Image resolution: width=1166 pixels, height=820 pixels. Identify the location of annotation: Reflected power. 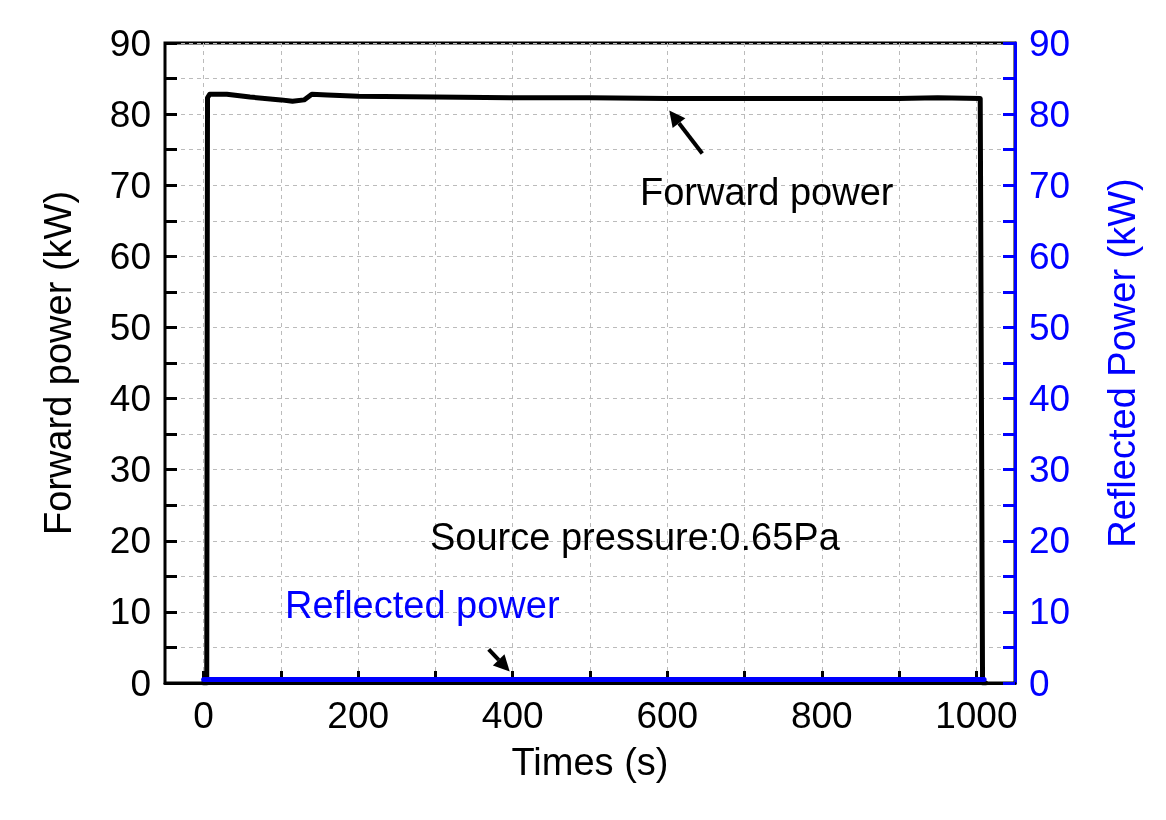
(422, 605).